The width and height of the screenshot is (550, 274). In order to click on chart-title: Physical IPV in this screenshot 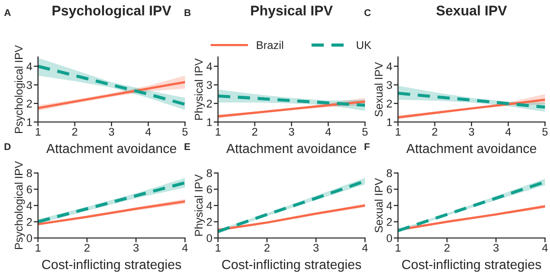, I will do `click(292, 11)`.